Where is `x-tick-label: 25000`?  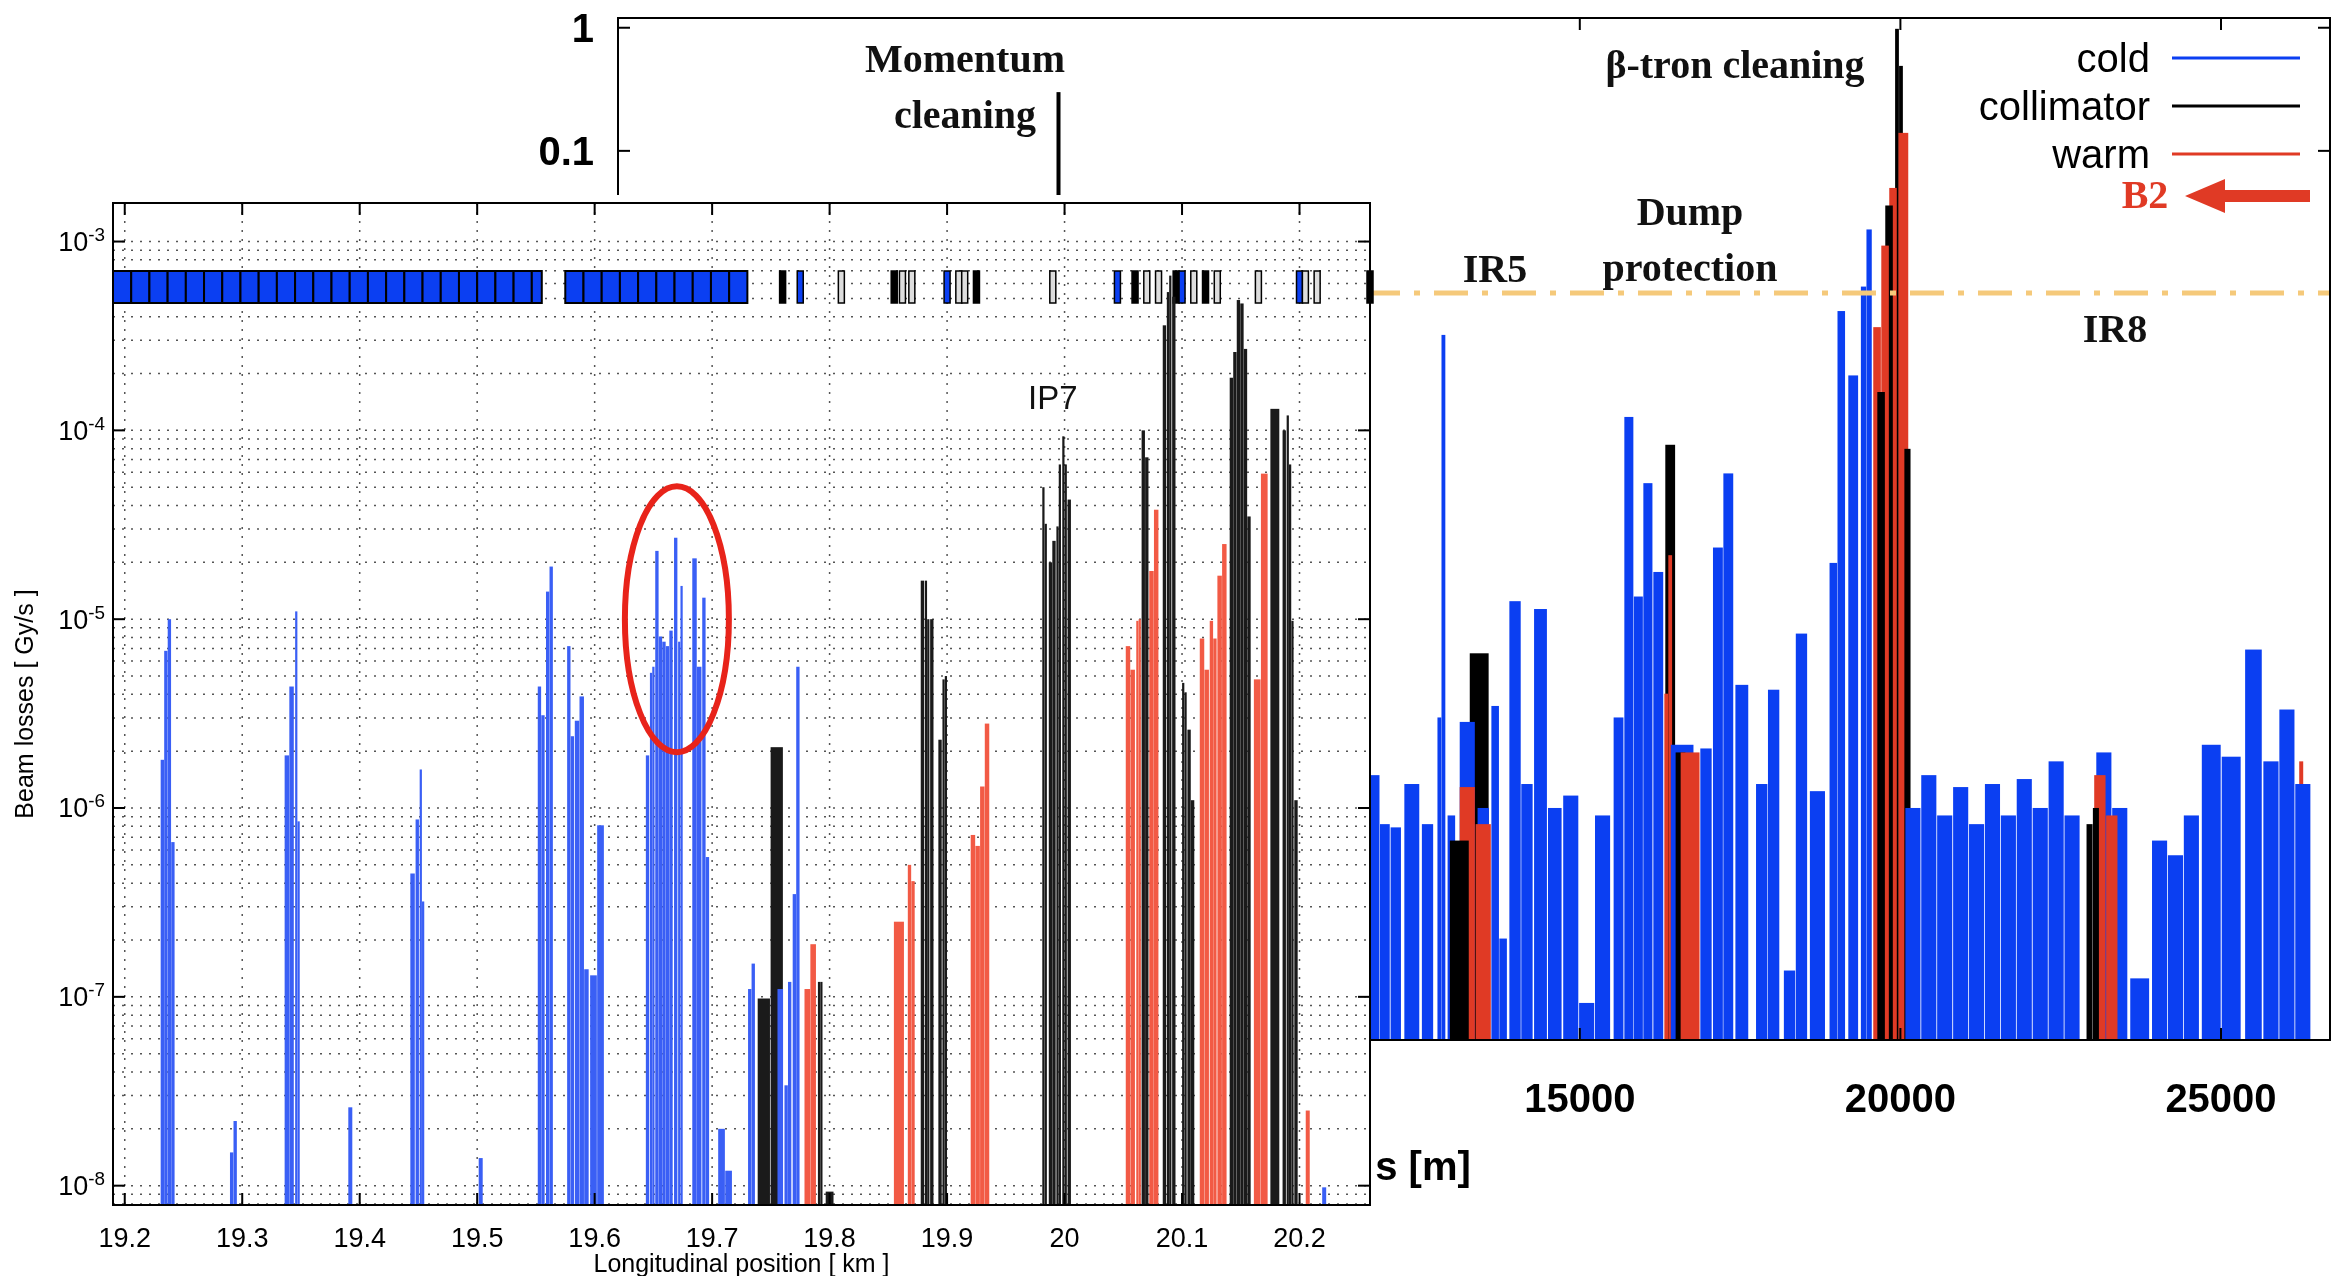
x-tick-label: 25000 is located at coordinates (2221, 1098).